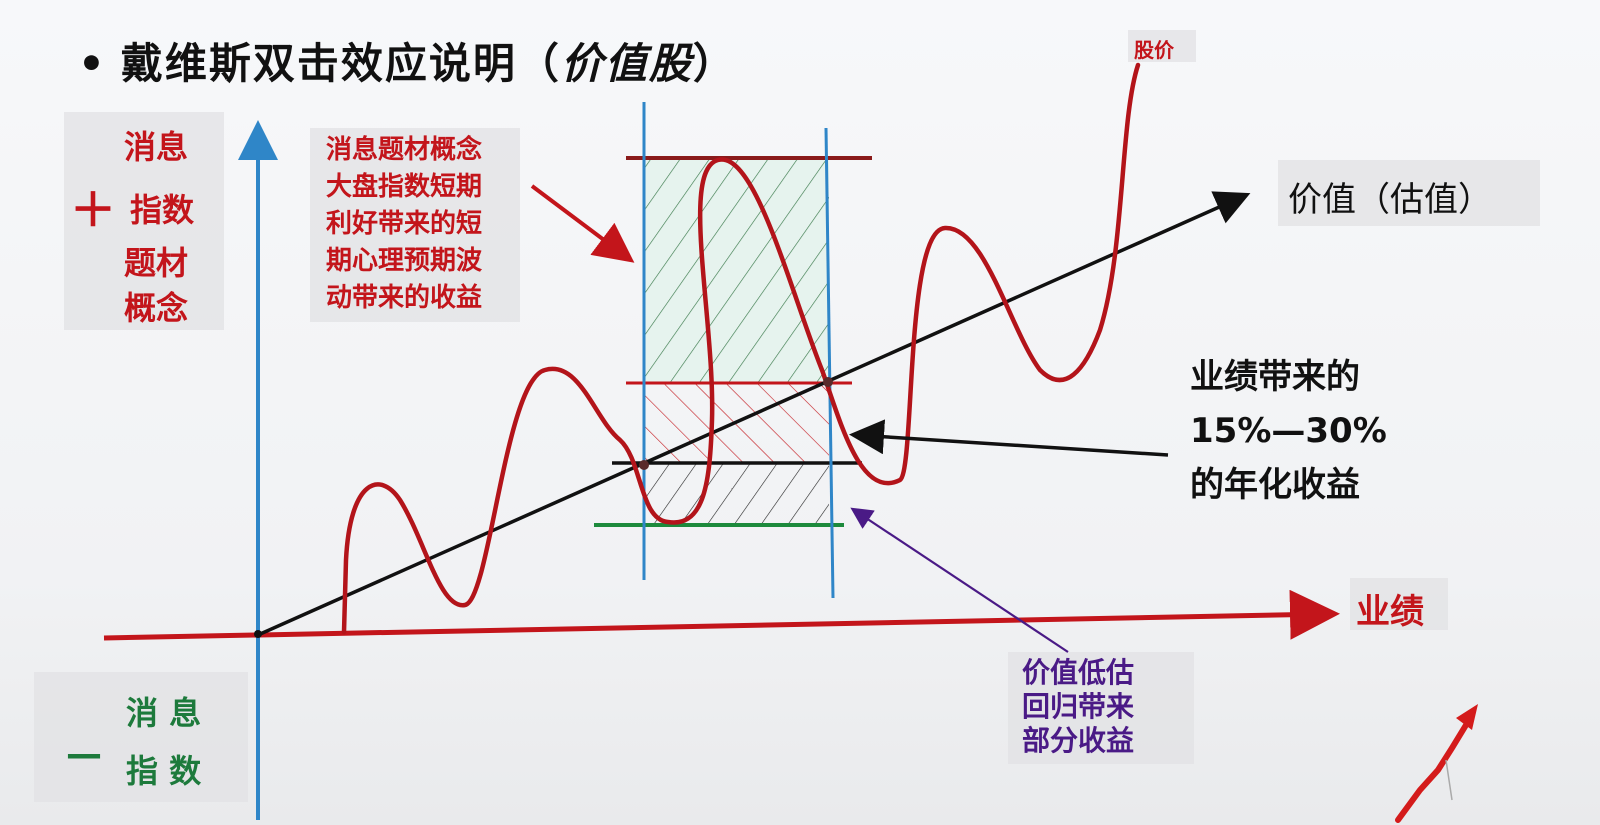 The image size is (1600, 825). Describe the element at coordinates (404, 150) in the screenshot. I see `callout-top-line: 消息题材概念` at that location.